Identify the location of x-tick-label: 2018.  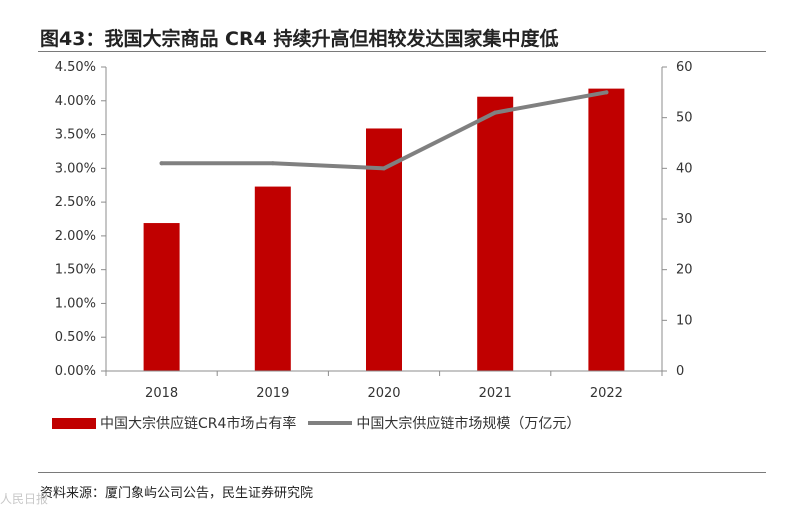
(161, 393).